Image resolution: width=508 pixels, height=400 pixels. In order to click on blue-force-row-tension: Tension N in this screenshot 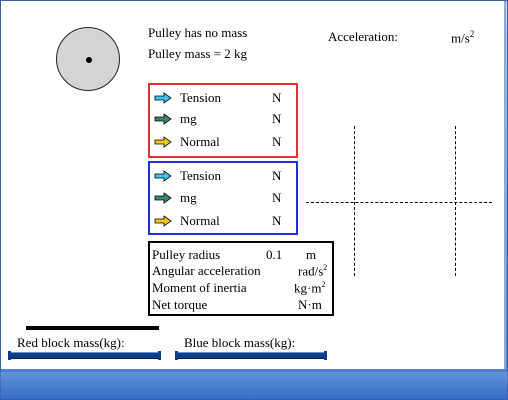, I will do `click(223, 176)`.